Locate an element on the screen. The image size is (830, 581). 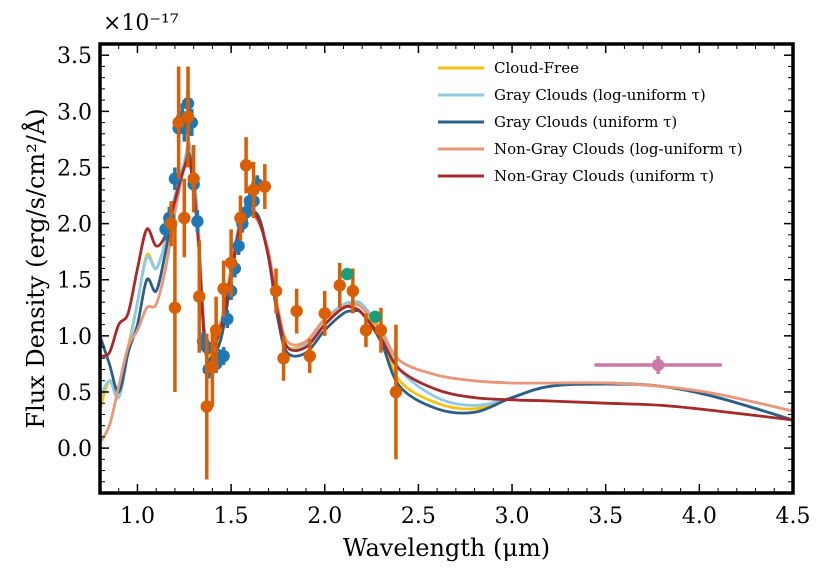
legend-label: Non-Gray Clouds (uniform τ) is located at coordinates (604, 176).